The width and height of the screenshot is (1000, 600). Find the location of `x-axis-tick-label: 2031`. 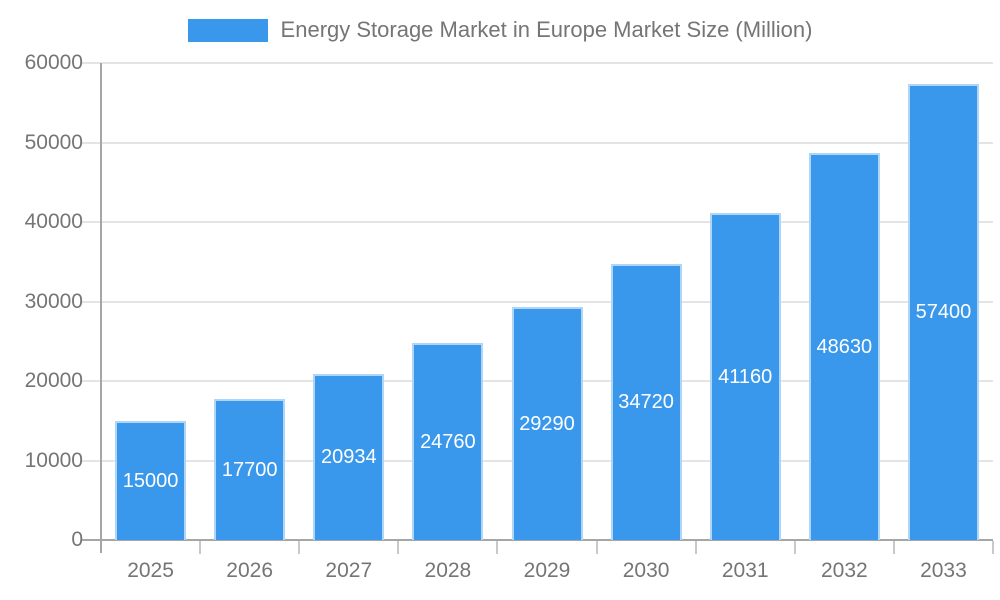

x-axis-tick-label: 2031 is located at coordinates (745, 570).